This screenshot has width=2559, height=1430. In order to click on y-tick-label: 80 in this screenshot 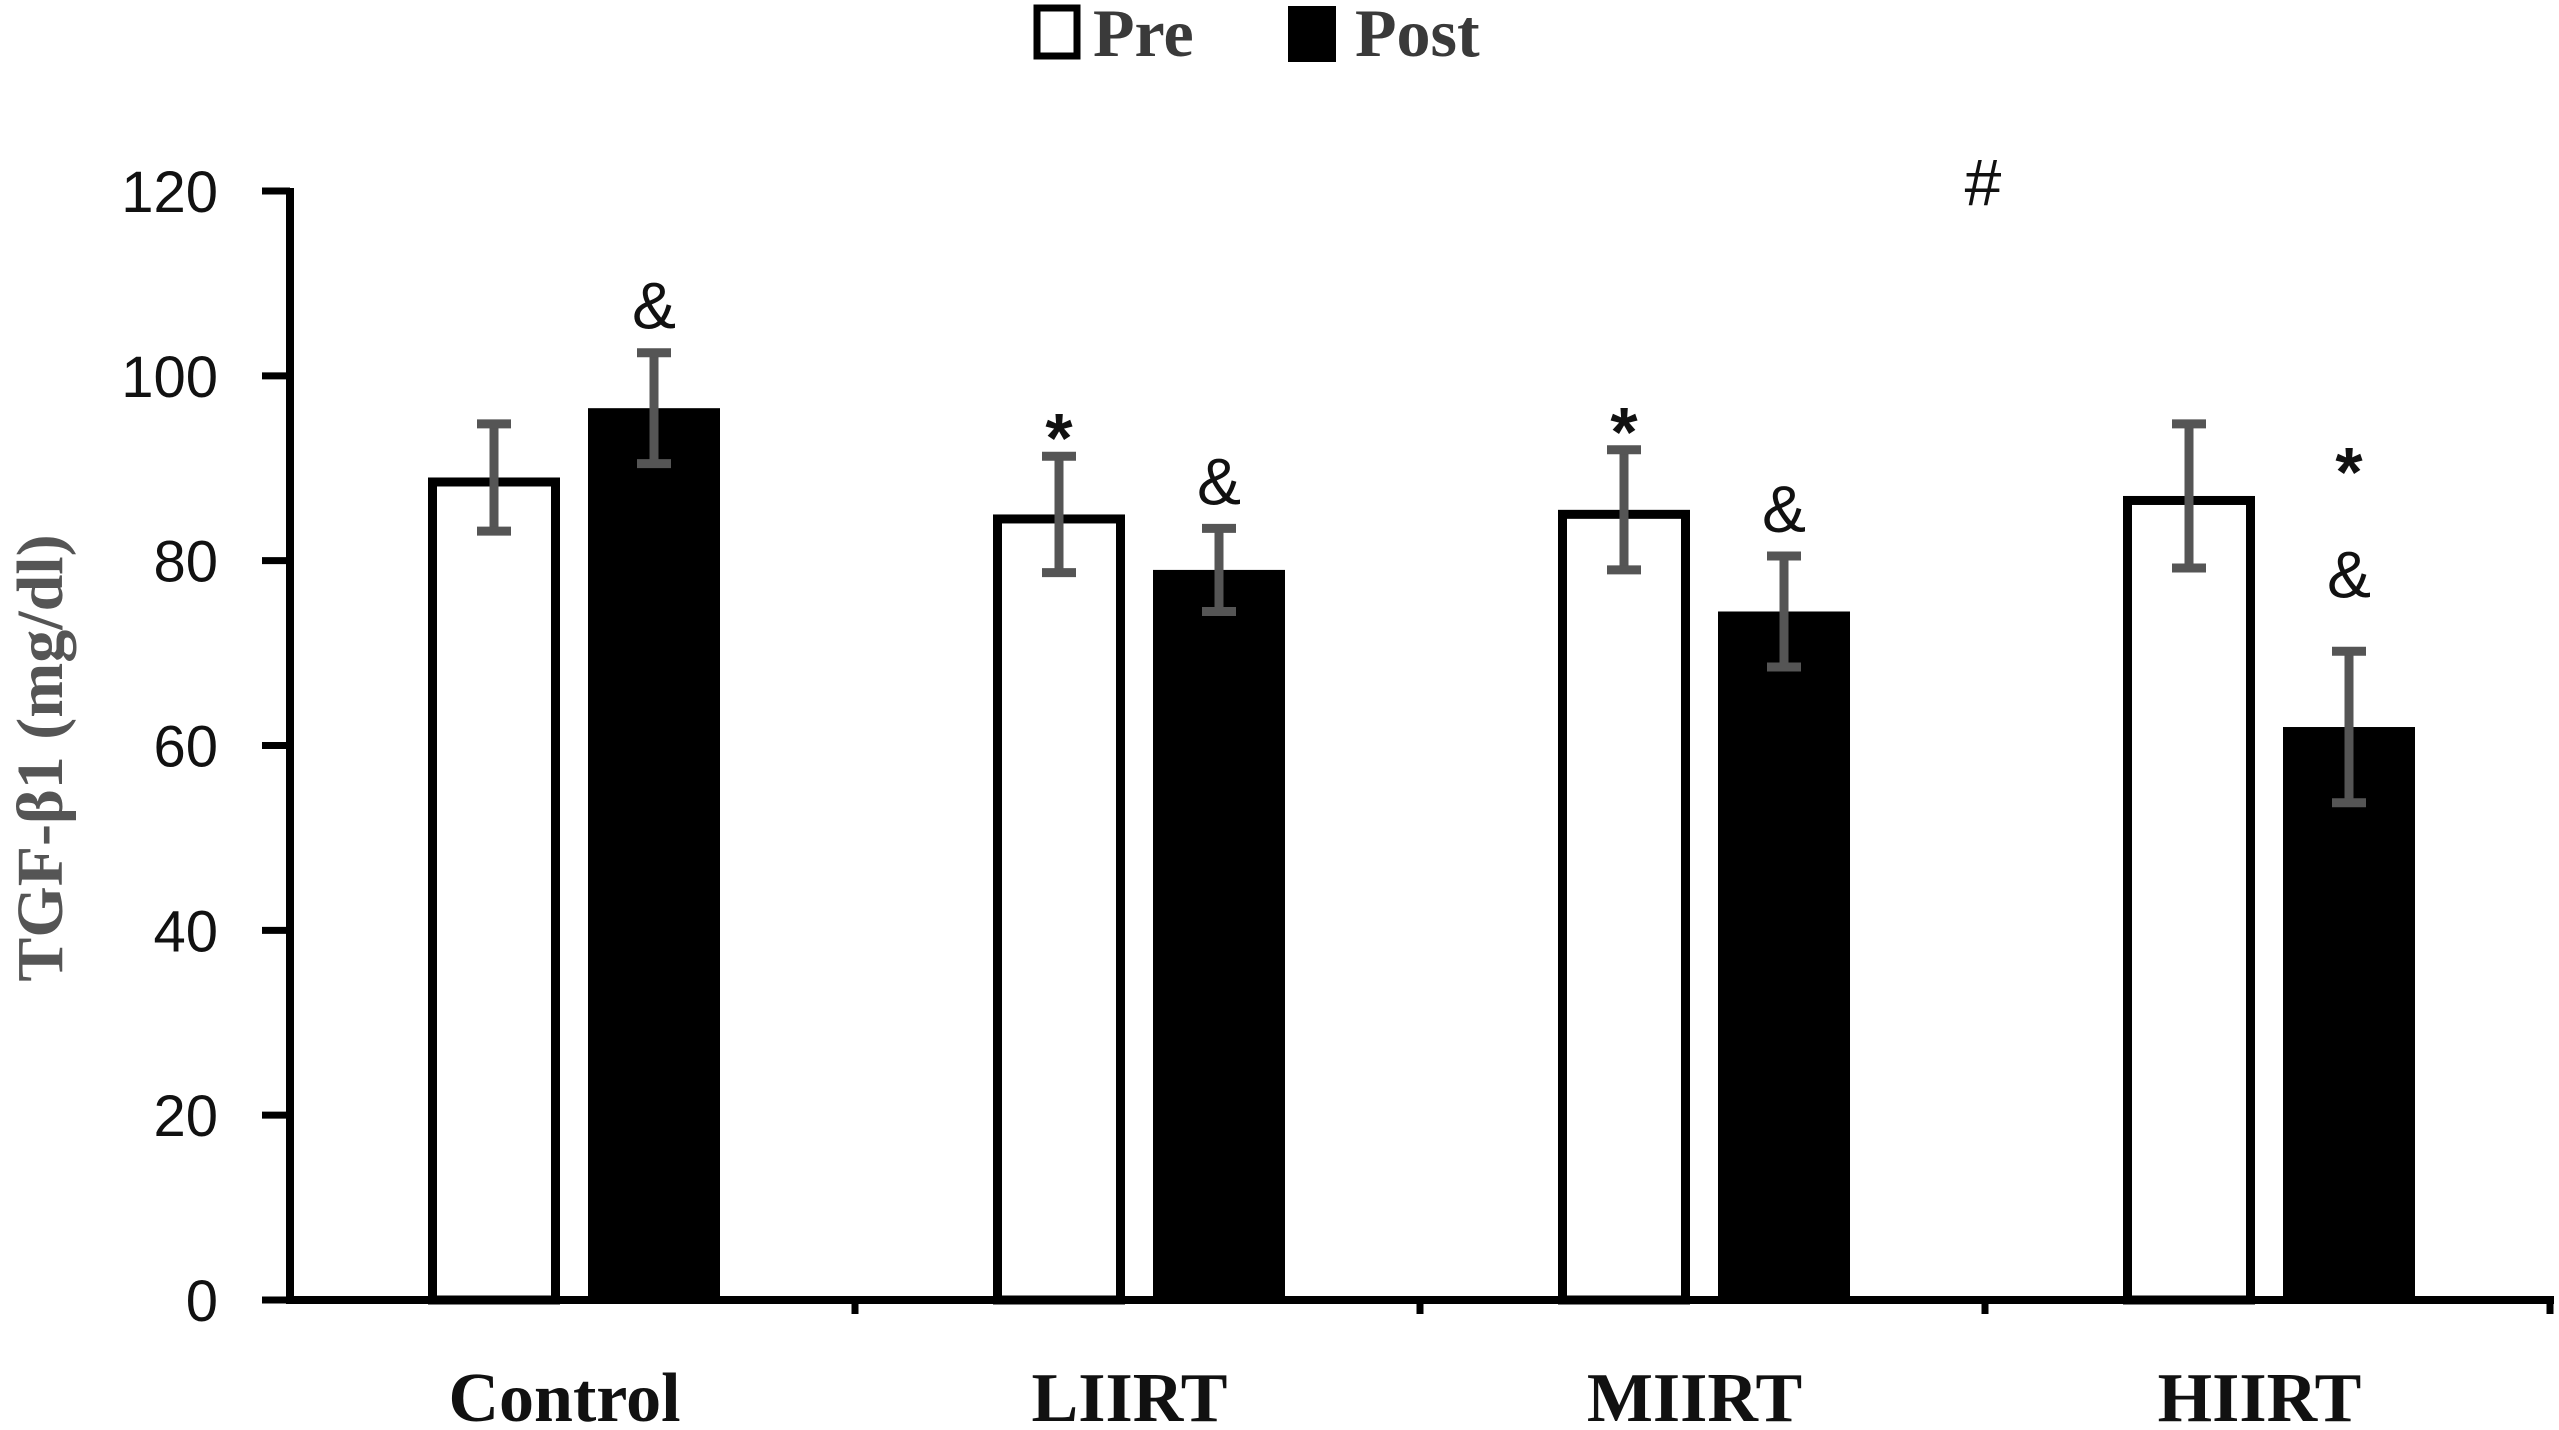, I will do `click(185, 562)`.